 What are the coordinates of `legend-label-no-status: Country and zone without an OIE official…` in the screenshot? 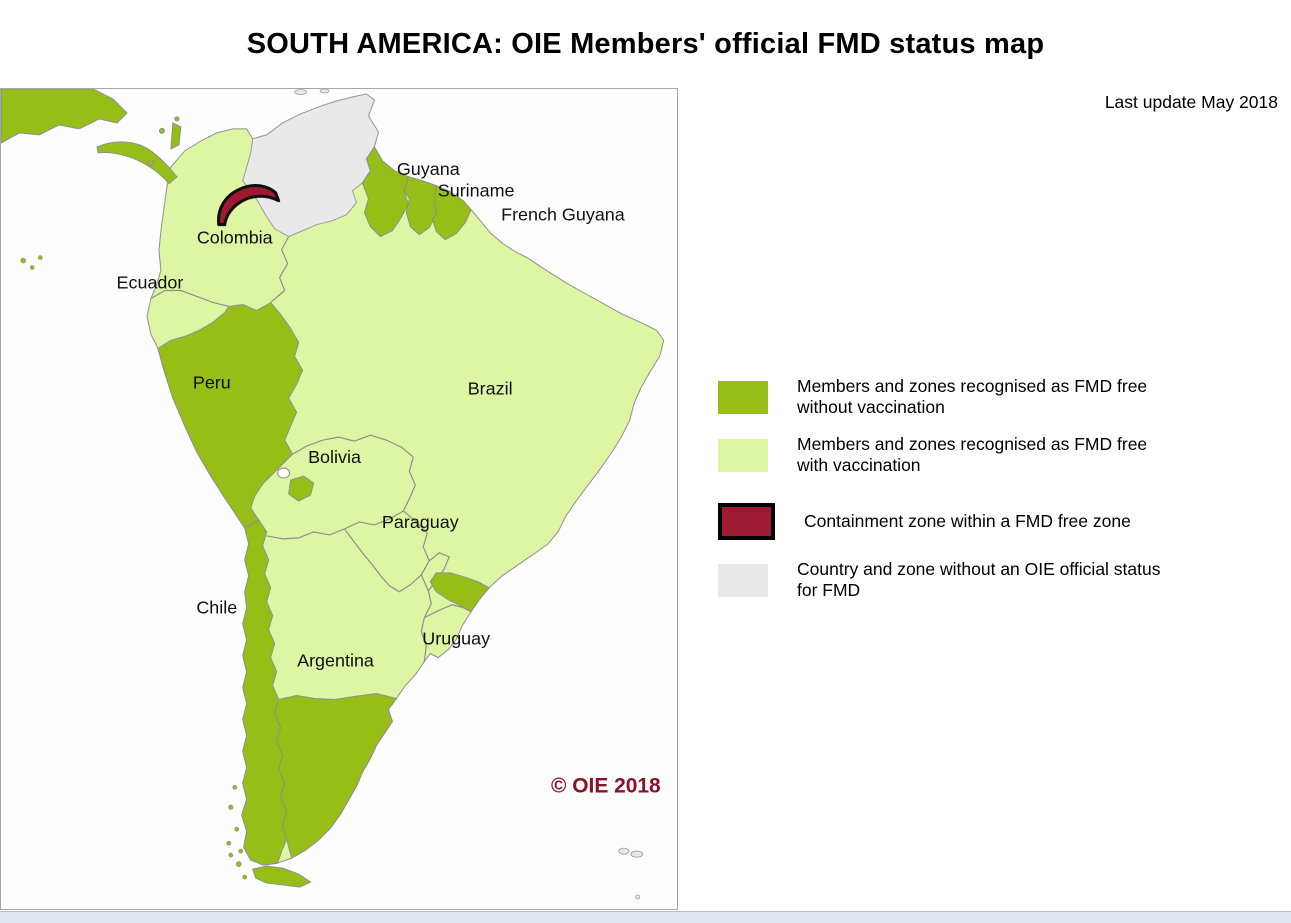 It's located at (979, 579).